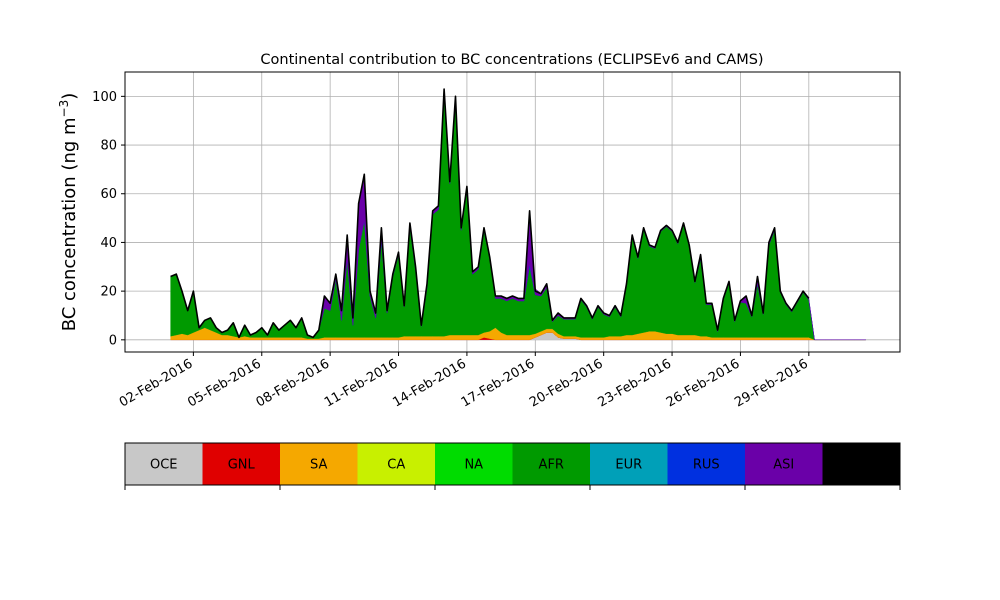 This screenshot has width=1000, height=600. What do you see at coordinates (429, 383) in the screenshot?
I see `x-tick-label: 14-Feb-2016` at bounding box center [429, 383].